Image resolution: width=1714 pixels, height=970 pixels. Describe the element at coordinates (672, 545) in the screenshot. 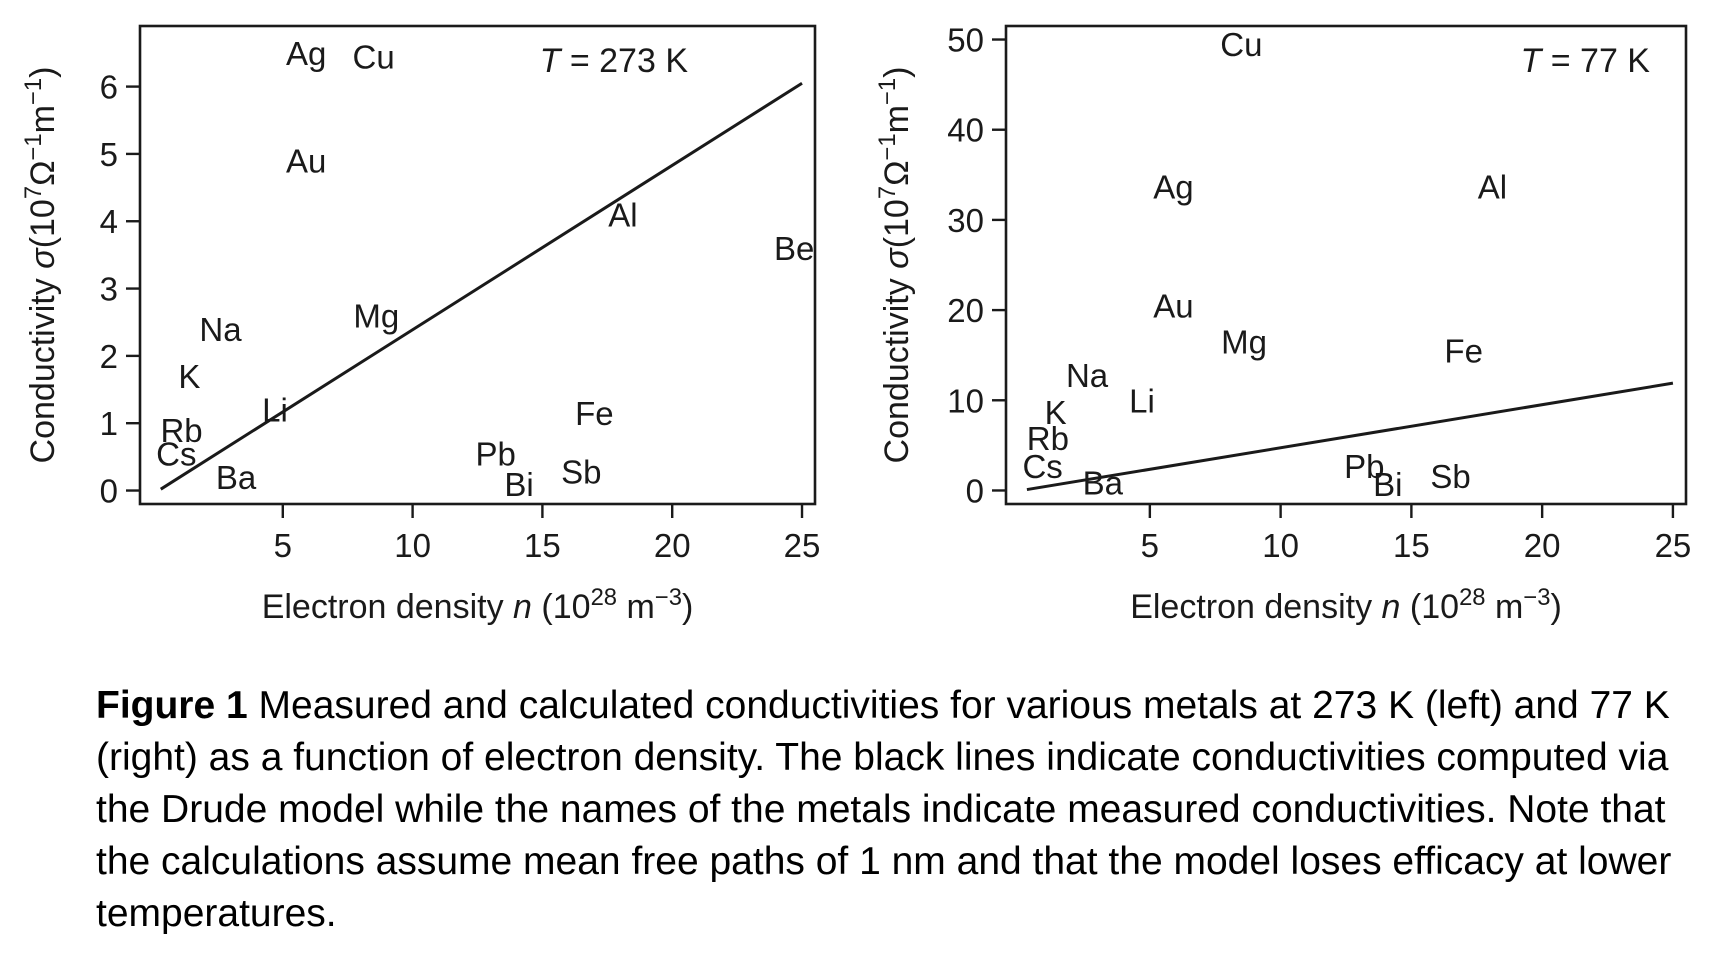

I see `x-tick-label: 20` at that location.